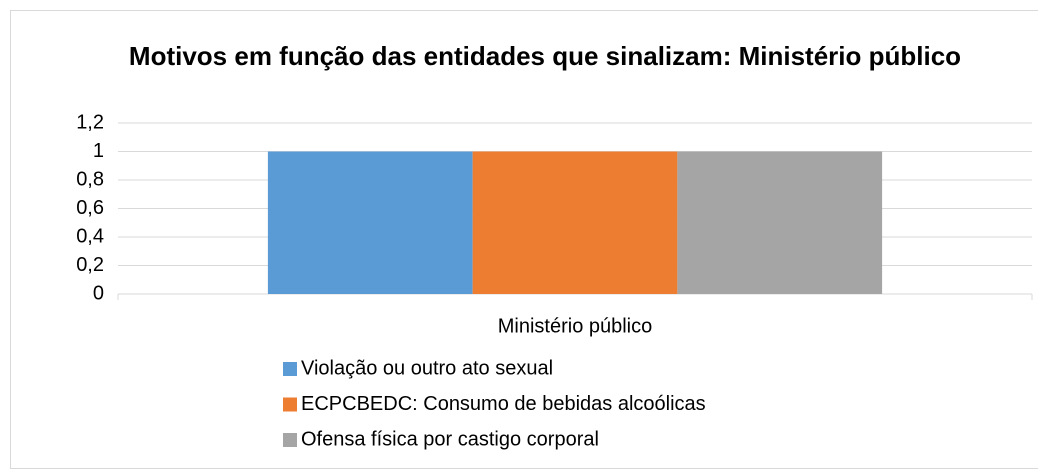  Describe the element at coordinates (575, 326) in the screenshot. I see `x-tick-label: Ministério público` at that location.